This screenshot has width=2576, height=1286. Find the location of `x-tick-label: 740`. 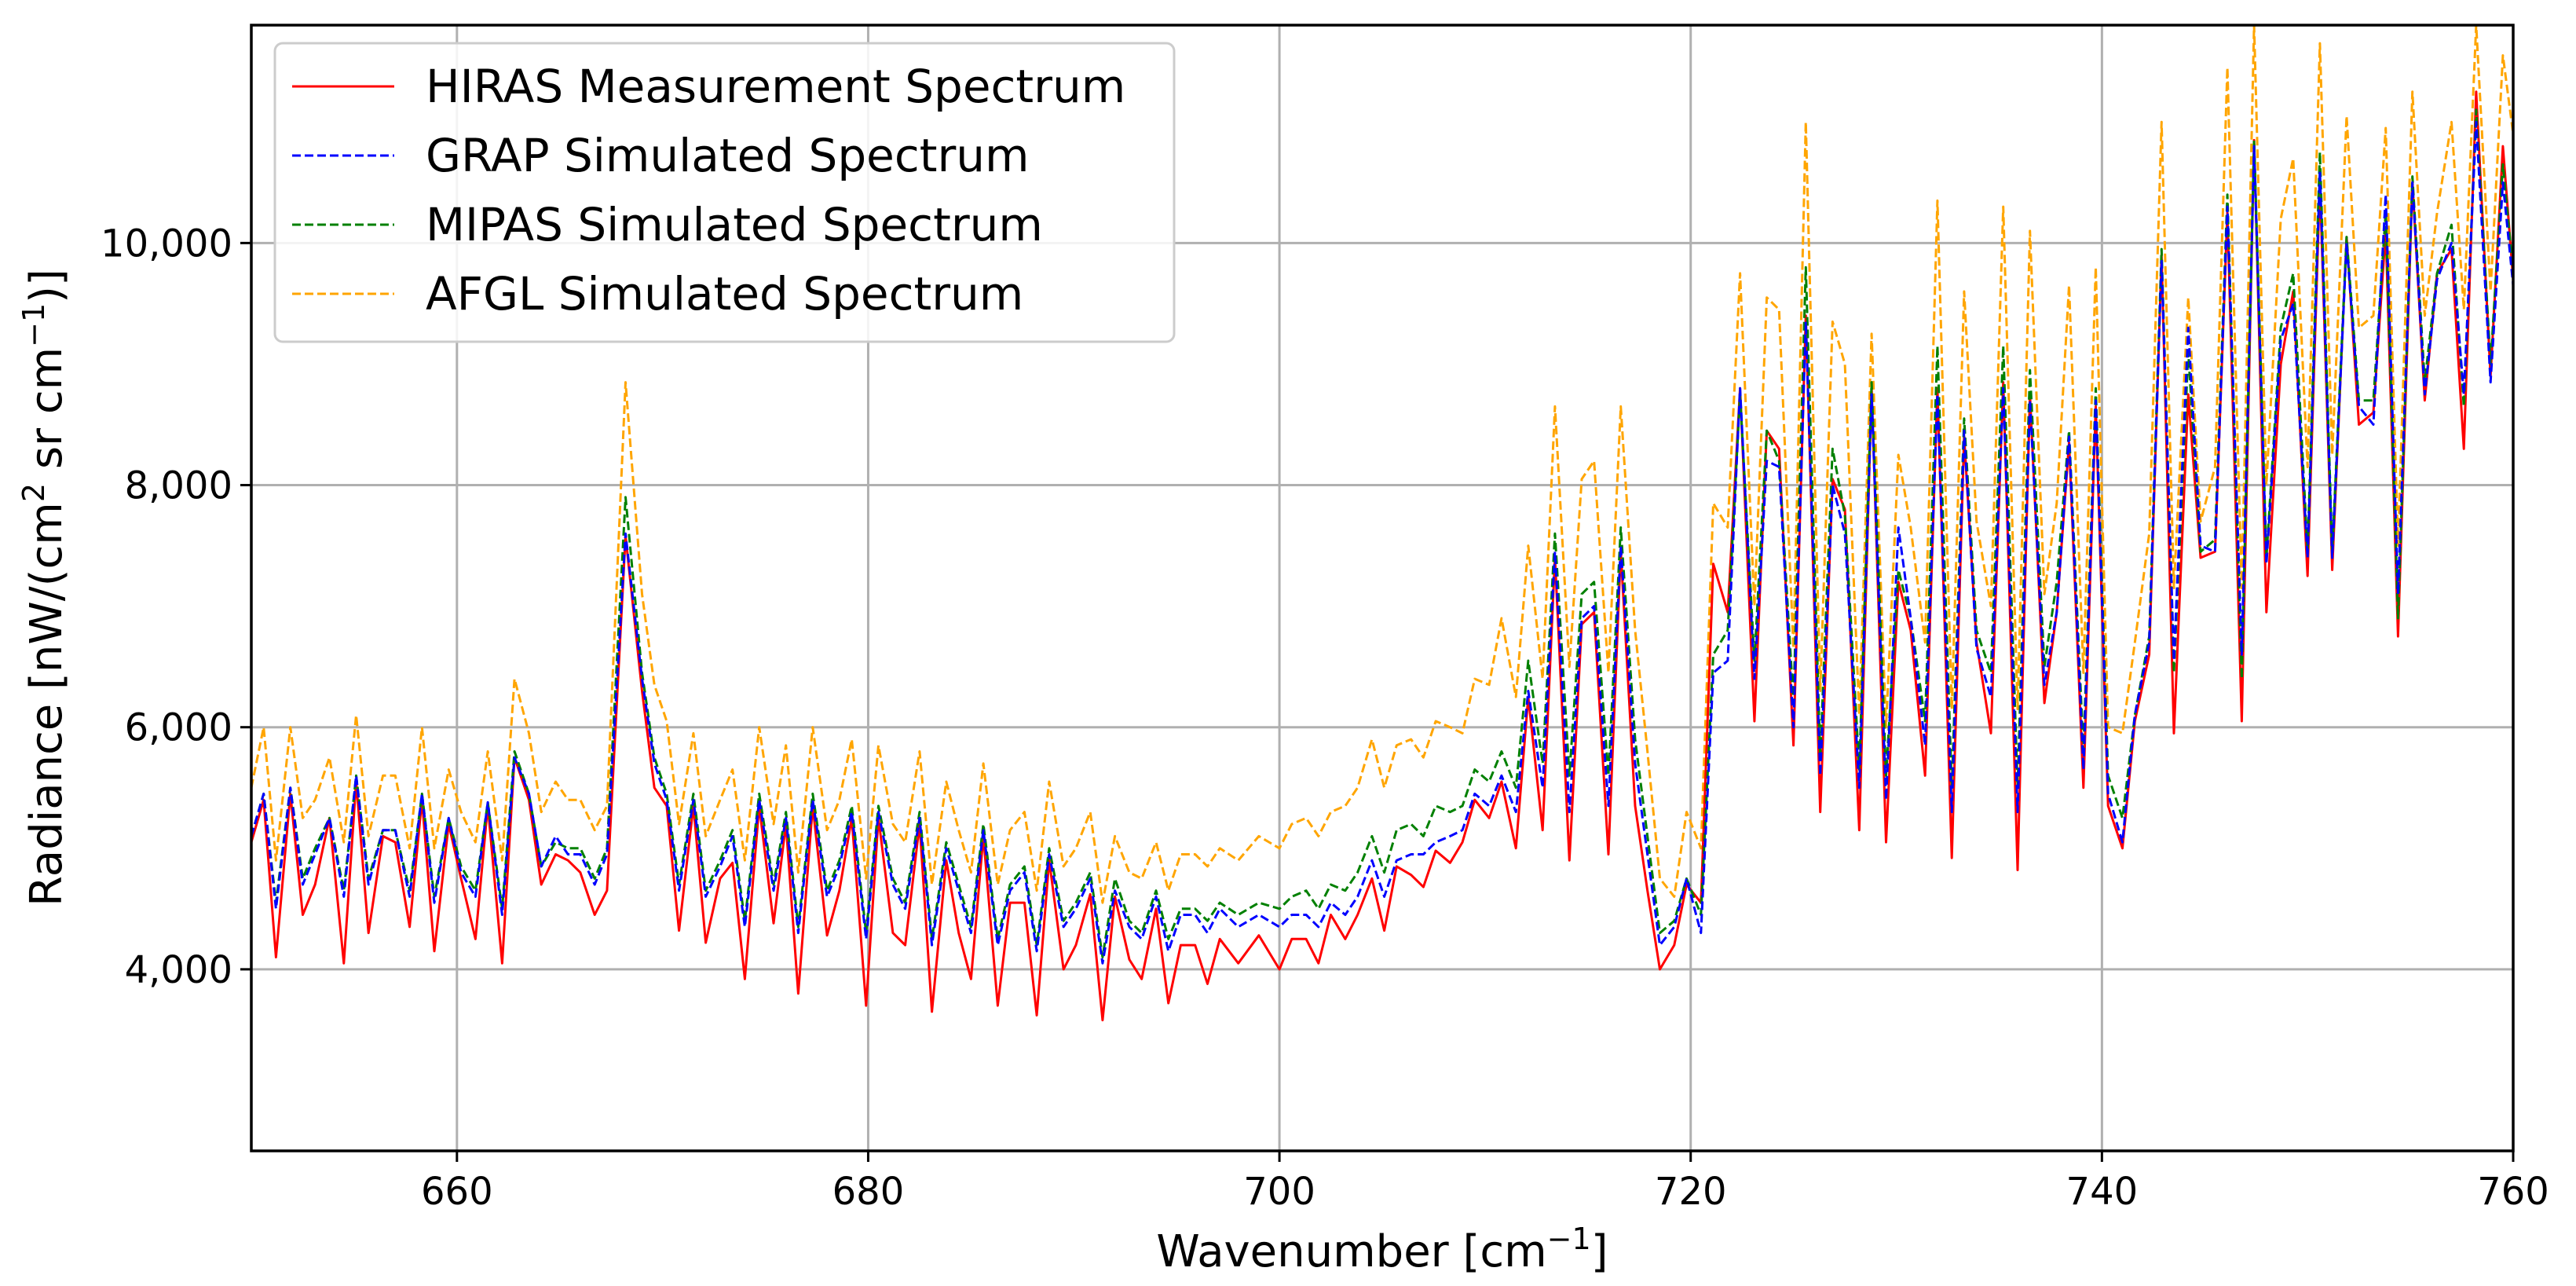

x-tick-label: 740 is located at coordinates (2102, 1192).